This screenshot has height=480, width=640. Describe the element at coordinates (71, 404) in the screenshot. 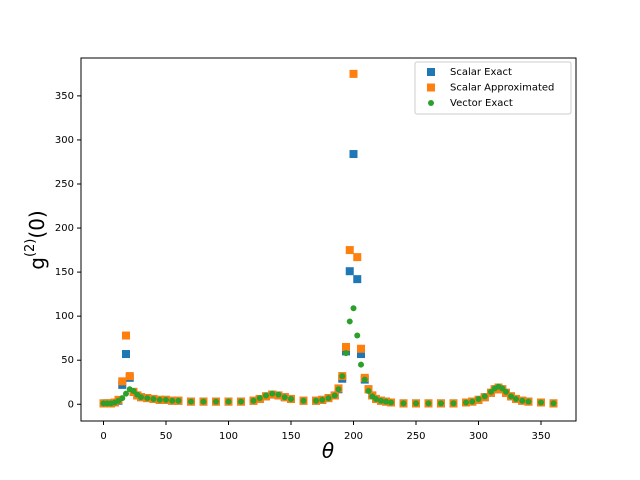

I see `y-tick-label: 0` at that location.